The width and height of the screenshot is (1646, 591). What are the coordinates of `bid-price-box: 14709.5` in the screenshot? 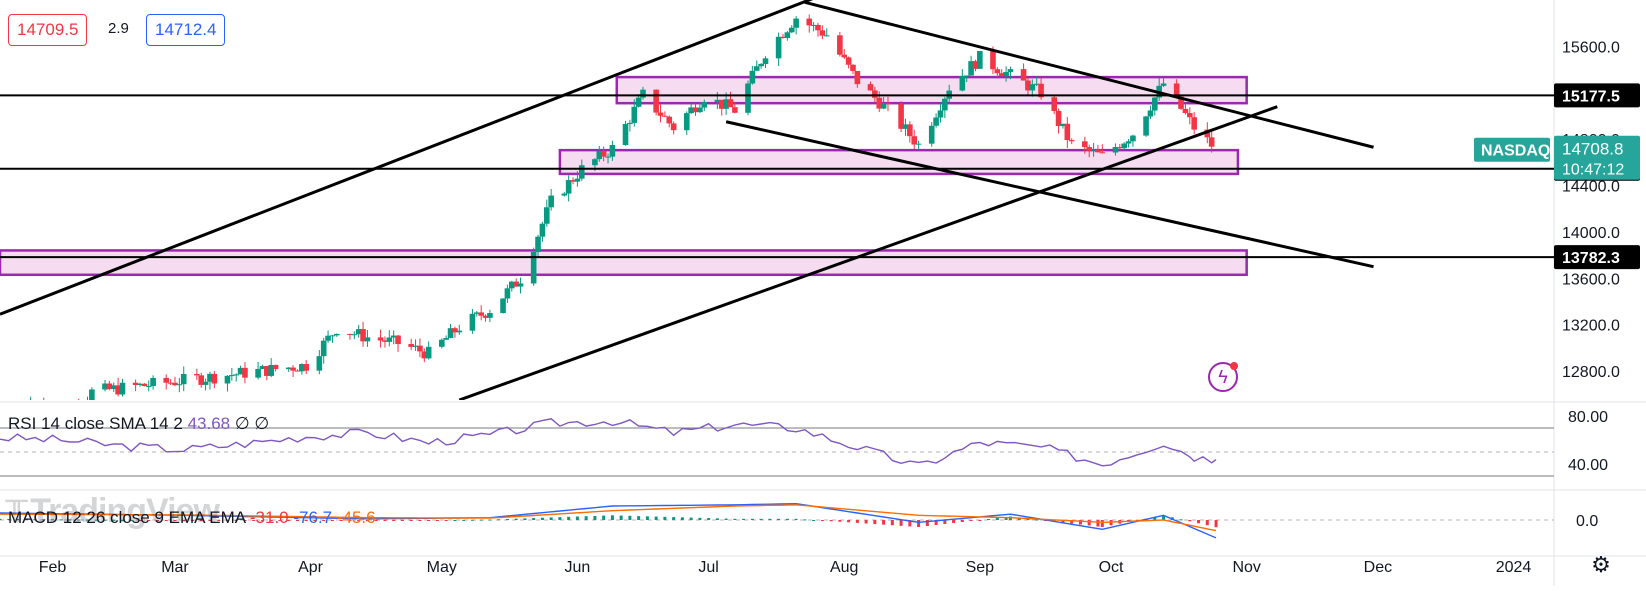 It's located at (48, 30).